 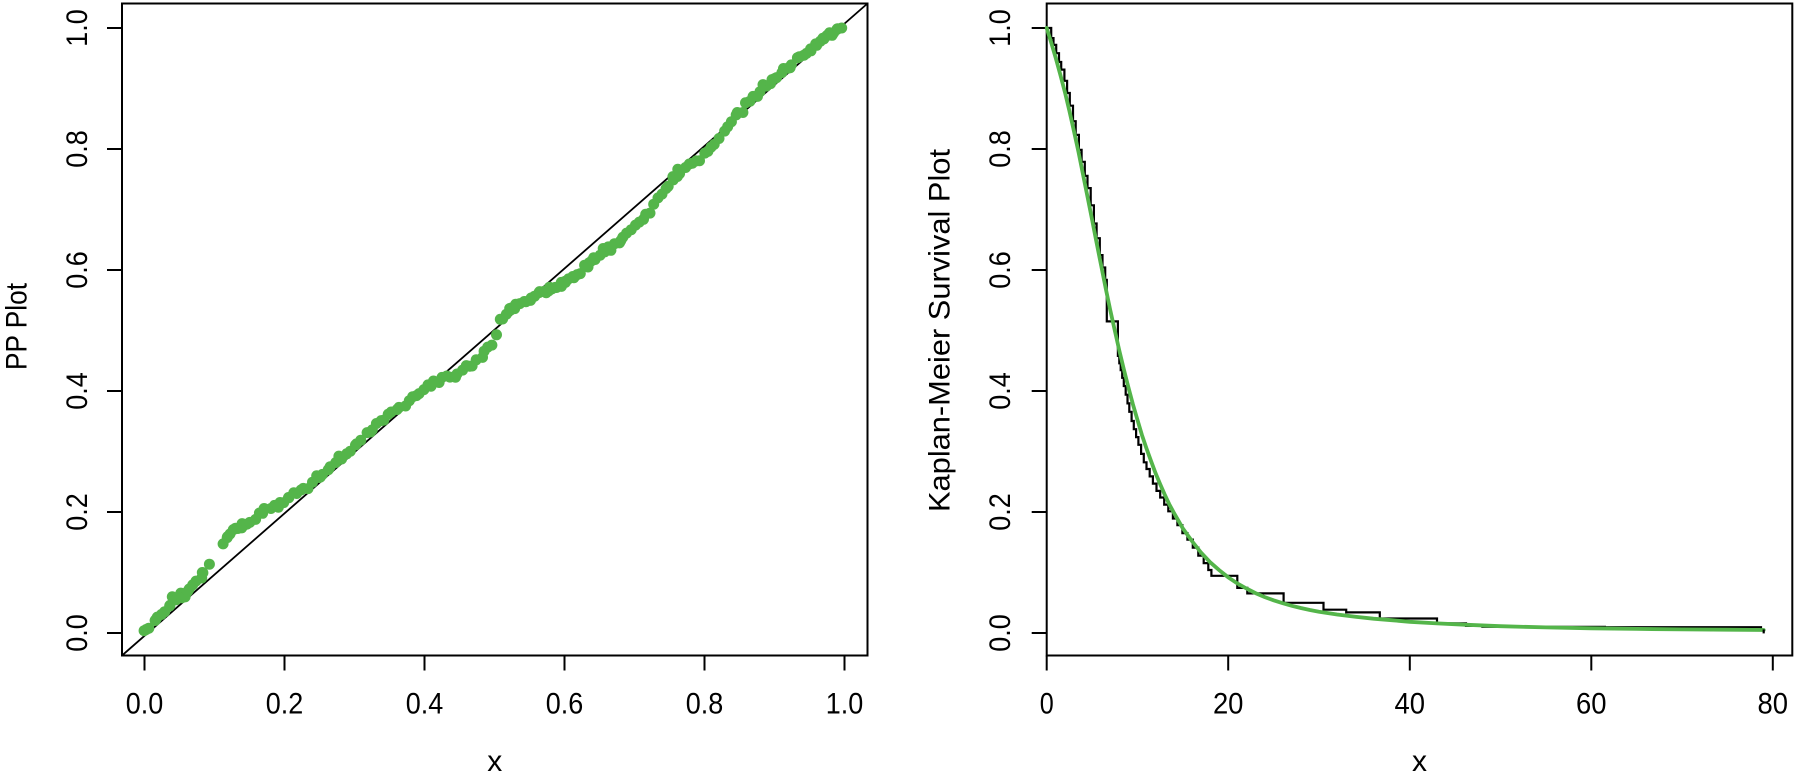 I want to click on svg-text: 80, so click(x=1773, y=704).